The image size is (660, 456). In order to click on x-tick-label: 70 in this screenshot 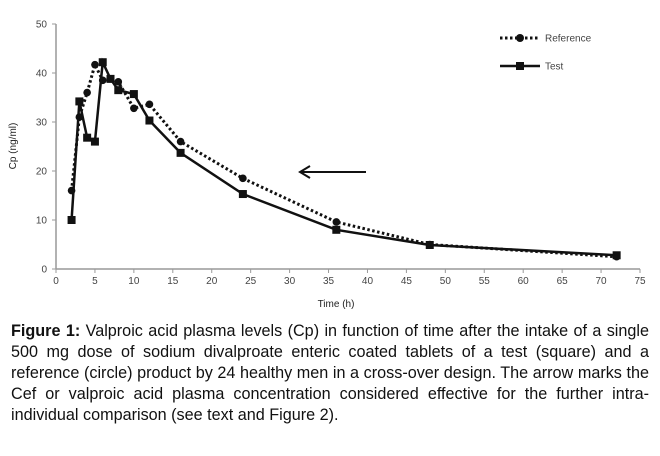, I will do `click(602, 281)`.